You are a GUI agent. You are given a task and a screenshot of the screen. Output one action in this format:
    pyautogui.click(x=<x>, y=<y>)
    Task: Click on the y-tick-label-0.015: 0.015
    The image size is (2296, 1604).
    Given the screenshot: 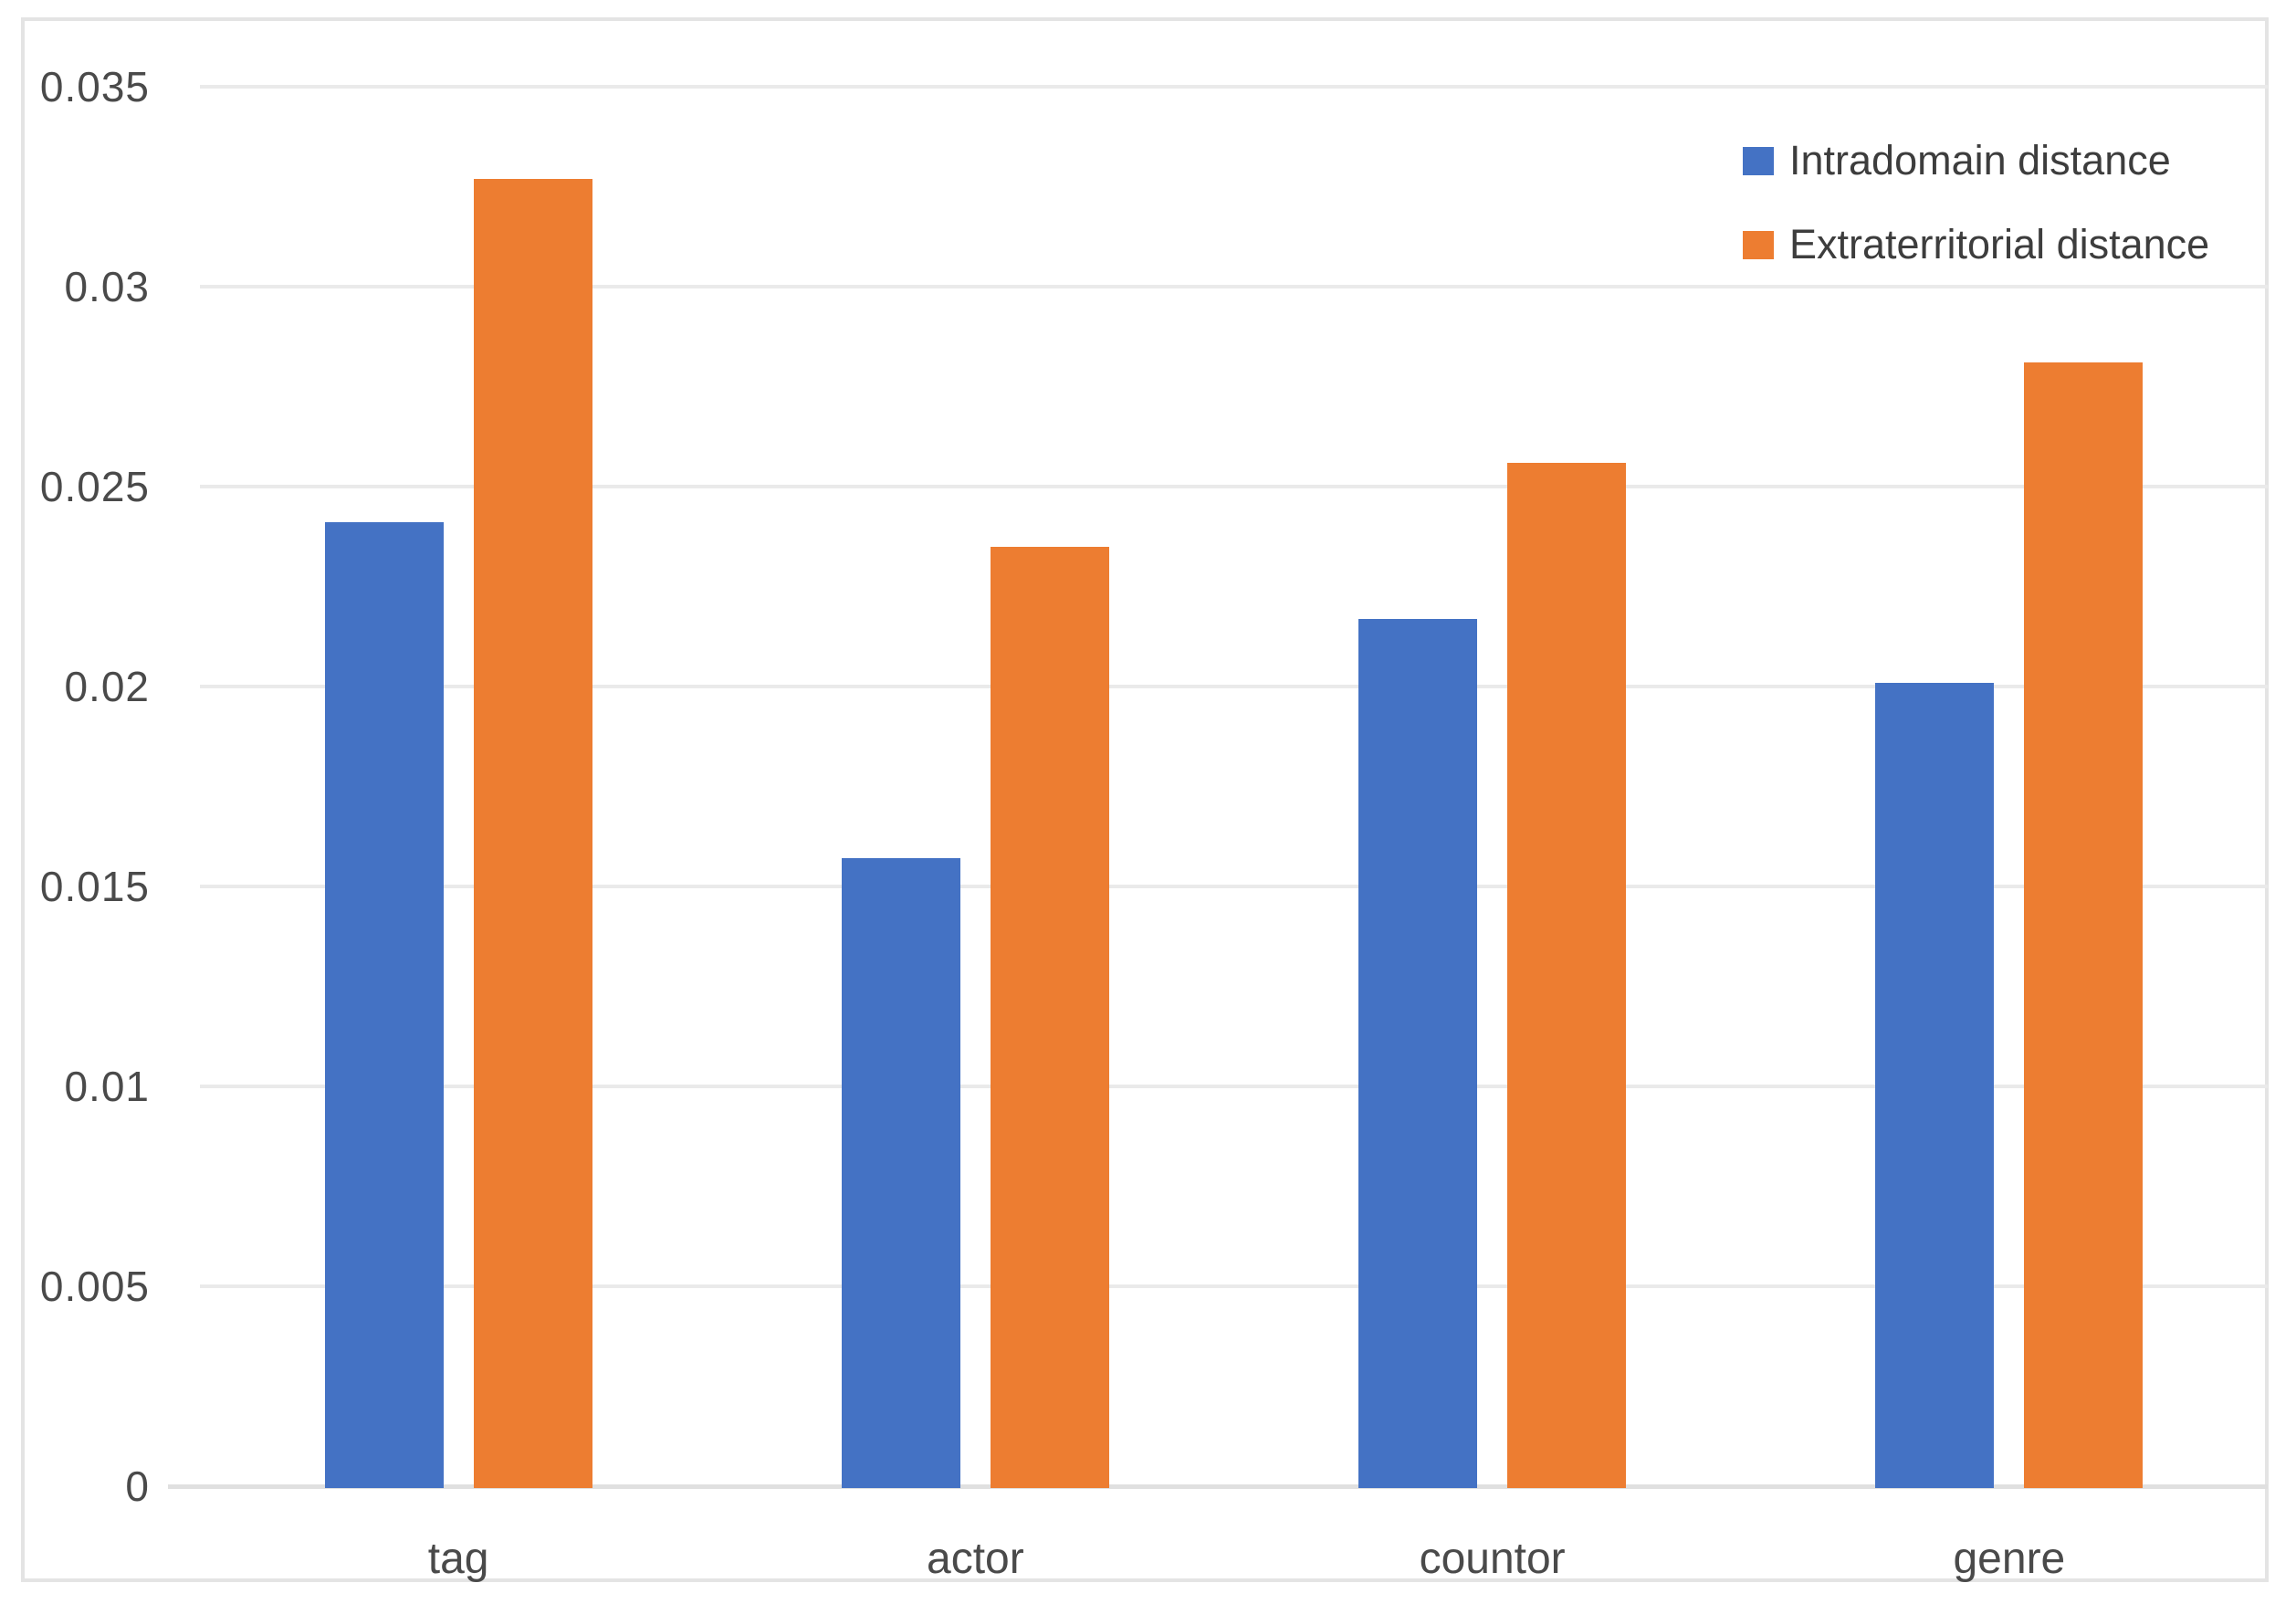 What is the action you would take?
    pyautogui.click(x=94, y=887)
    